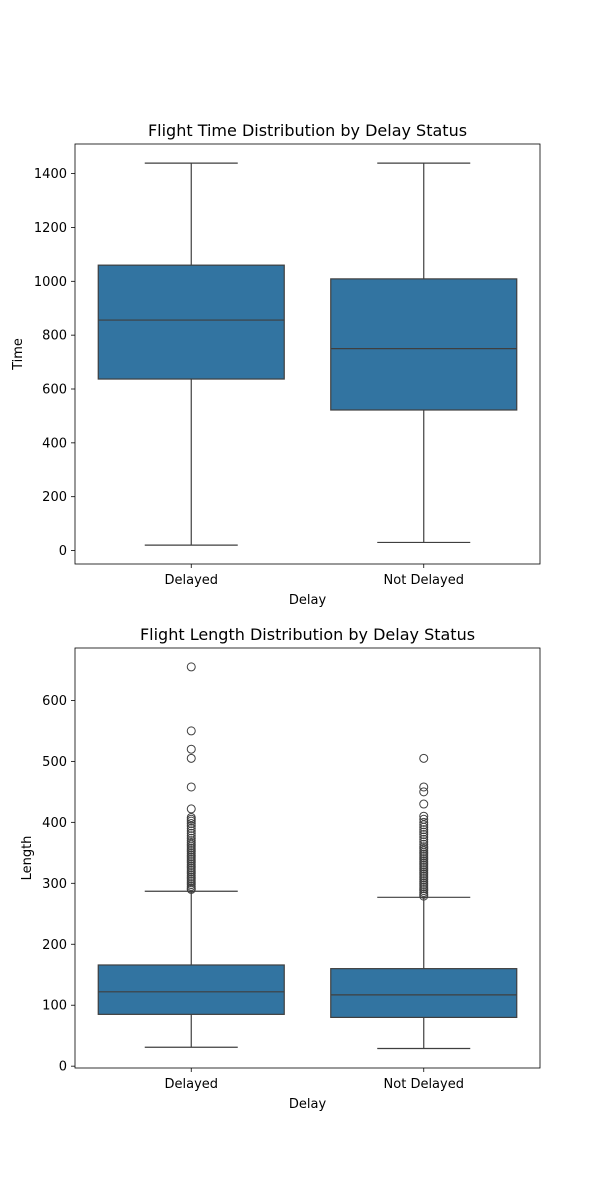 The width and height of the screenshot is (600, 1200). Describe the element at coordinates (54, 762) in the screenshot. I see `y-tick-label-length-5: 500` at that location.